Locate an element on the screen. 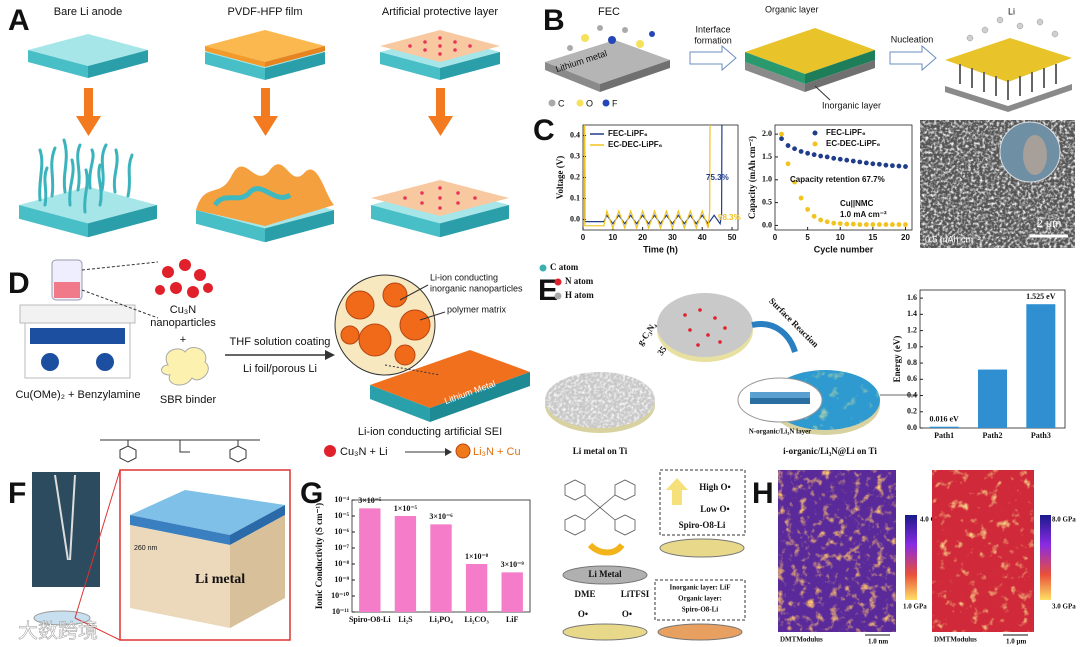  y-tick-label: 10⁻¹¹ is located at coordinates (341, 611).